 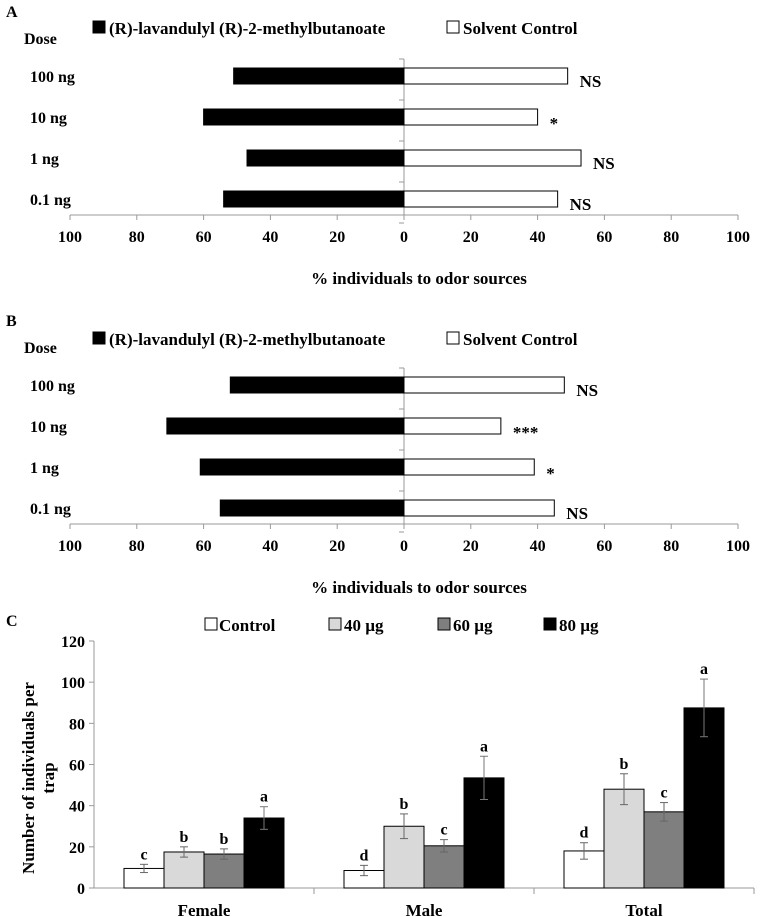 I want to click on panel-c-significance-letter: d, so click(x=584, y=833).